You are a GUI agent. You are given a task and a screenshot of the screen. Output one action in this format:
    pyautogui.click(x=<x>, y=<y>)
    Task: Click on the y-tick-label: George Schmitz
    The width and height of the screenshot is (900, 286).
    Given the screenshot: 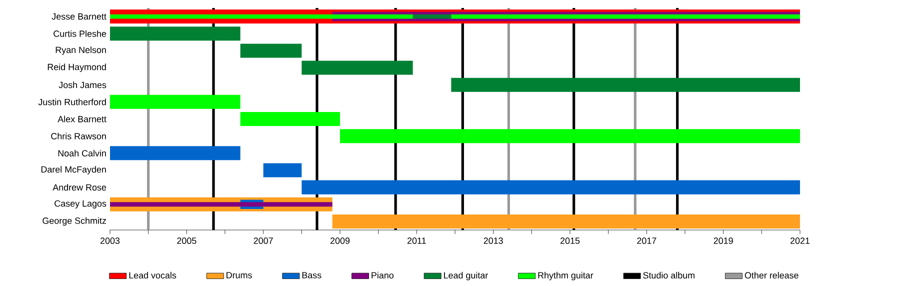 What is the action you would take?
    pyautogui.click(x=74, y=221)
    